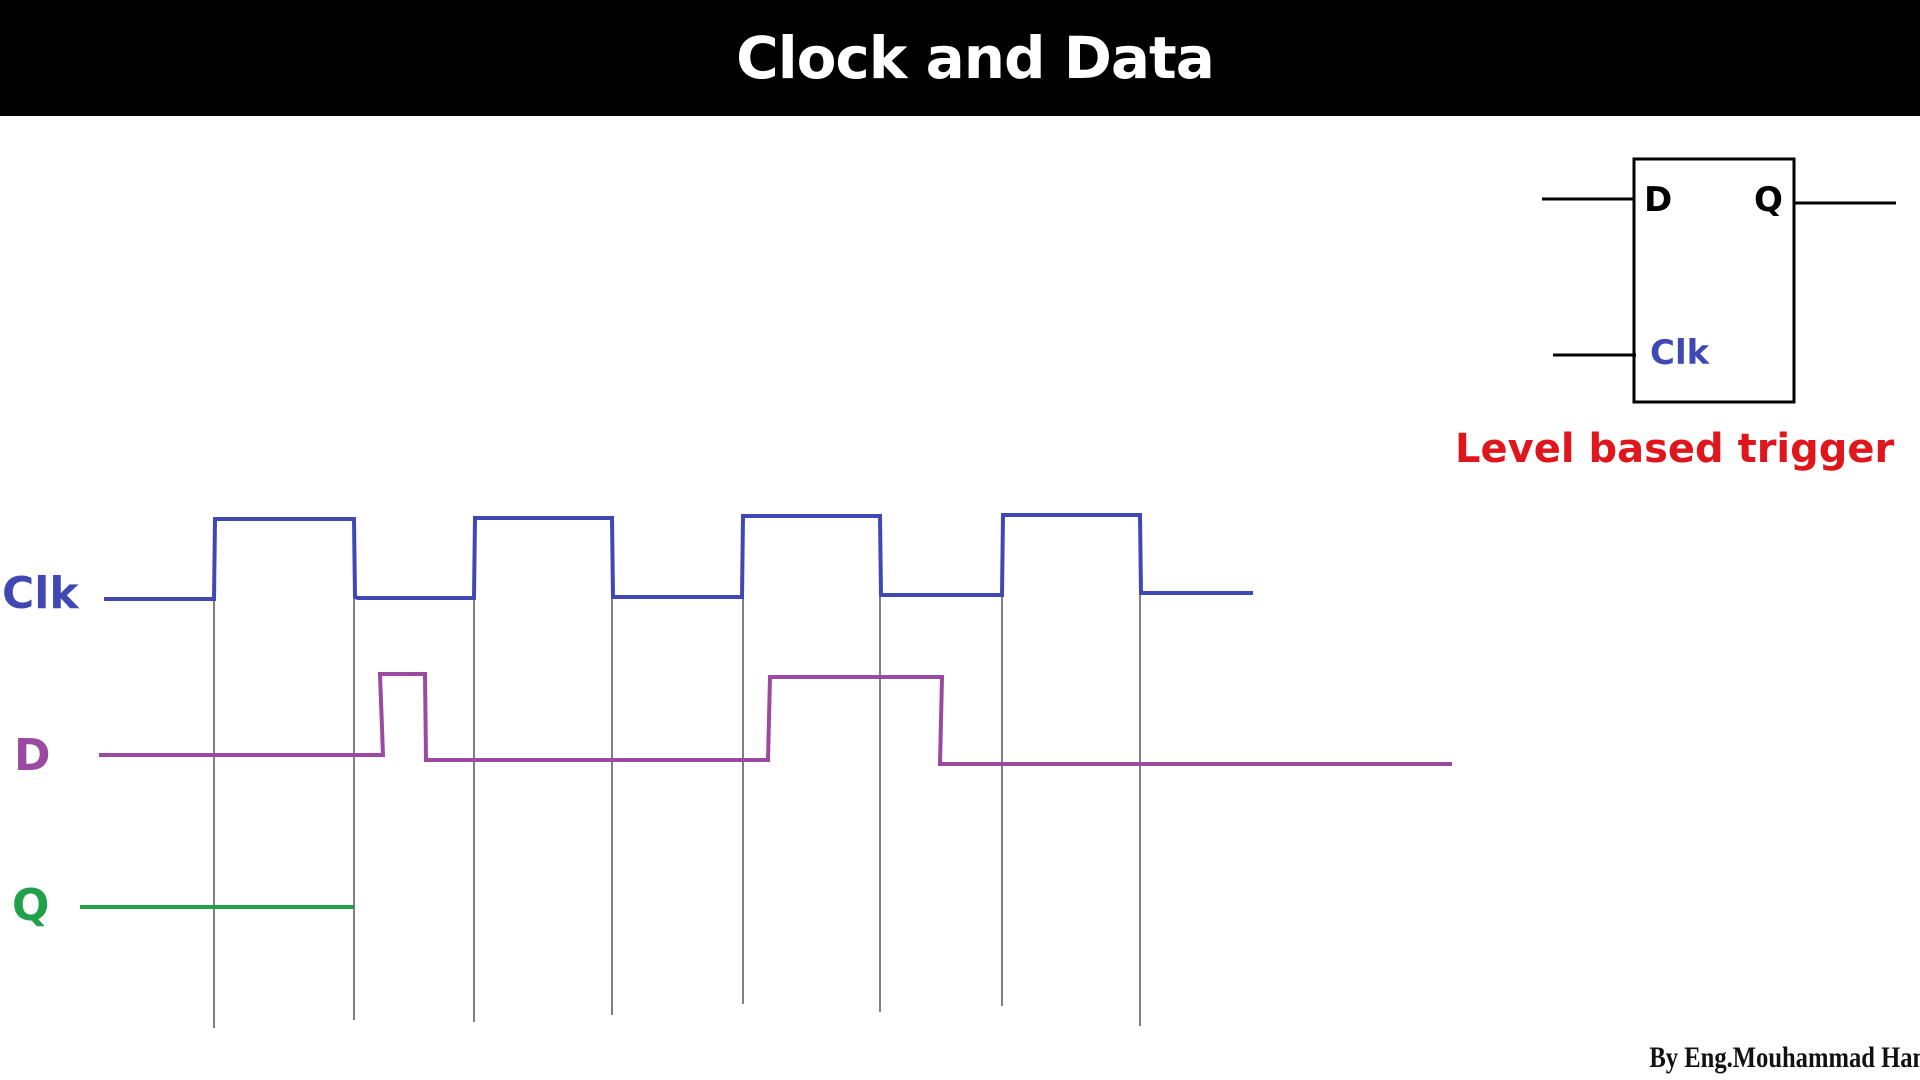  Describe the element at coordinates (32, 755) in the screenshot. I see `signal-label-d: D` at that location.